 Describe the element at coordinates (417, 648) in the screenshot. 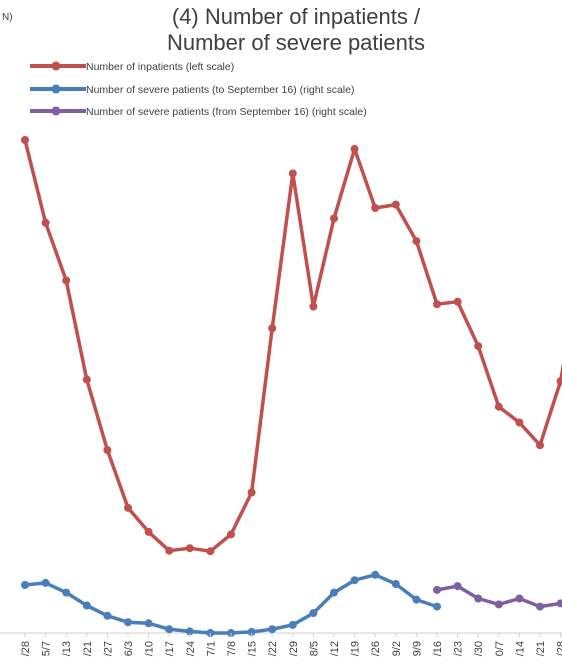

I see `x-tick-label-19: 9/9` at that location.